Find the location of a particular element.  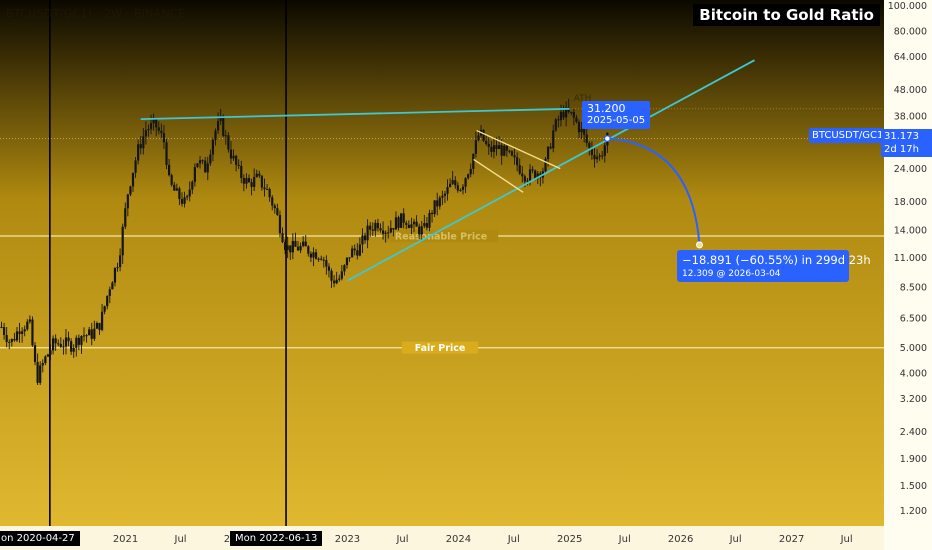

point-value: 31.200 is located at coordinates (606, 108).